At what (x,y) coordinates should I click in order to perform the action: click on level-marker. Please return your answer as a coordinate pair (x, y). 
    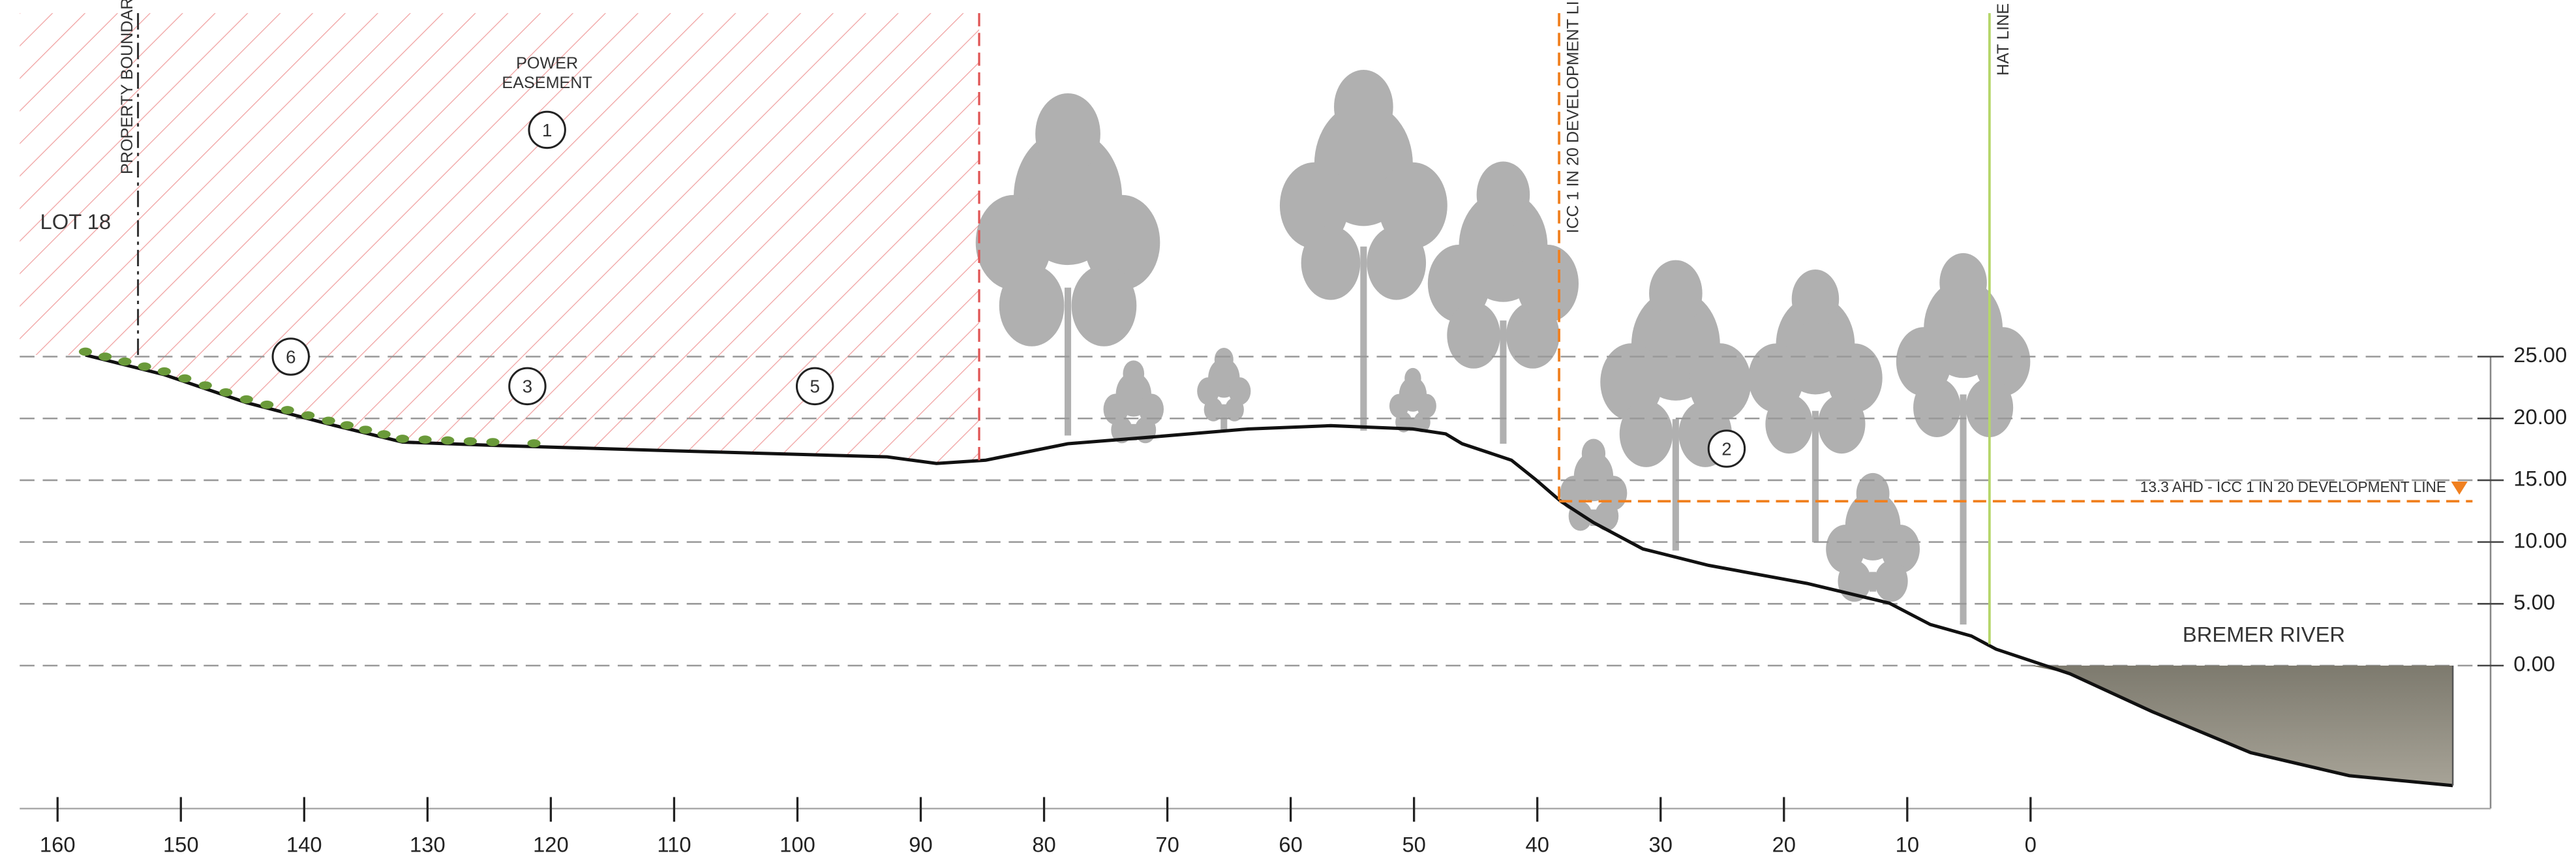
    Looking at the image, I should click on (2459, 488).